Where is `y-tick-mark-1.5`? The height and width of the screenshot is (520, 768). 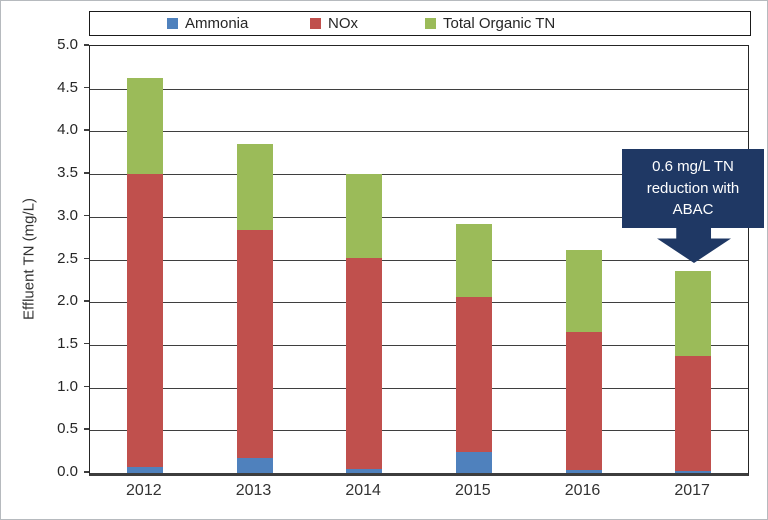
y-tick-mark-1.5 is located at coordinates (86, 343).